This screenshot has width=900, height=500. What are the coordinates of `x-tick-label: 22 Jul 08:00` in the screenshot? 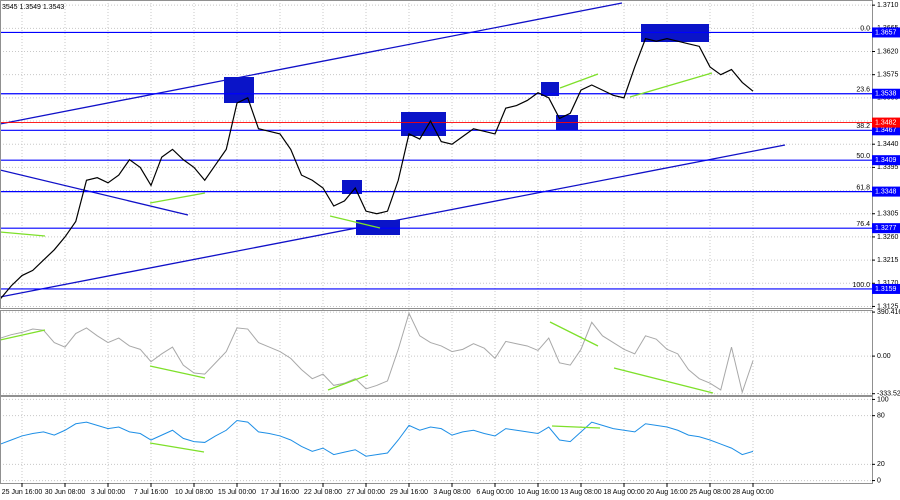 It's located at (323, 492).